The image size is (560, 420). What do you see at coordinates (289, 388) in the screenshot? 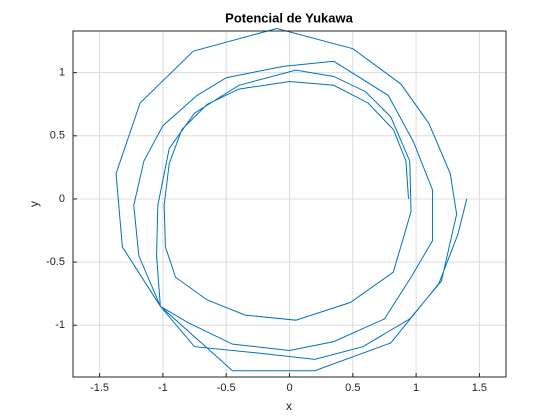
I see `x-tick-label: 0` at bounding box center [289, 388].